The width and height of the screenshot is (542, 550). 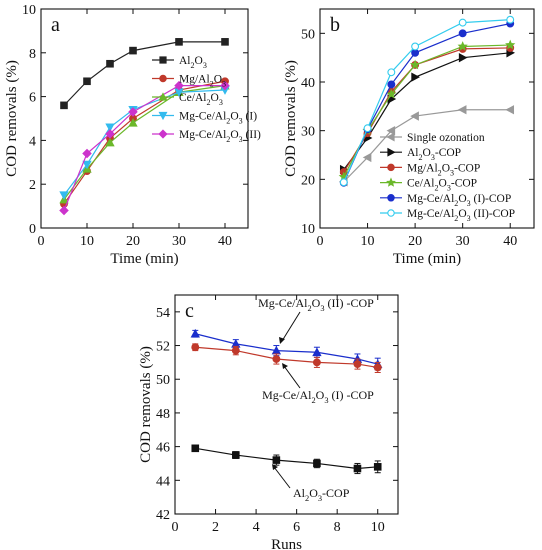 What do you see at coordinates (55, 25) in the screenshot?
I see `panel-letter: a` at bounding box center [55, 25].